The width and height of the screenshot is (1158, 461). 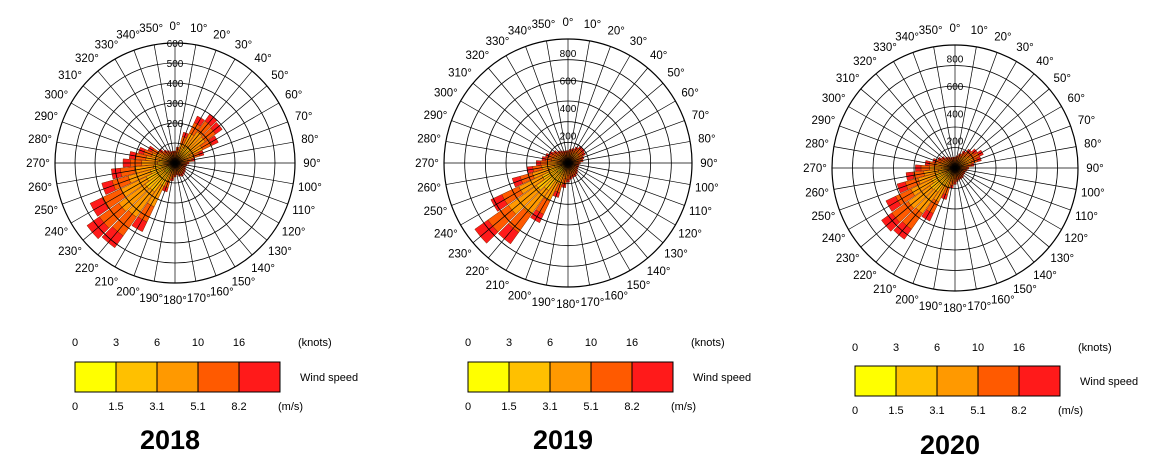 What do you see at coordinates (544, 25) in the screenshot?
I see `direction-label: 350°` at bounding box center [544, 25].